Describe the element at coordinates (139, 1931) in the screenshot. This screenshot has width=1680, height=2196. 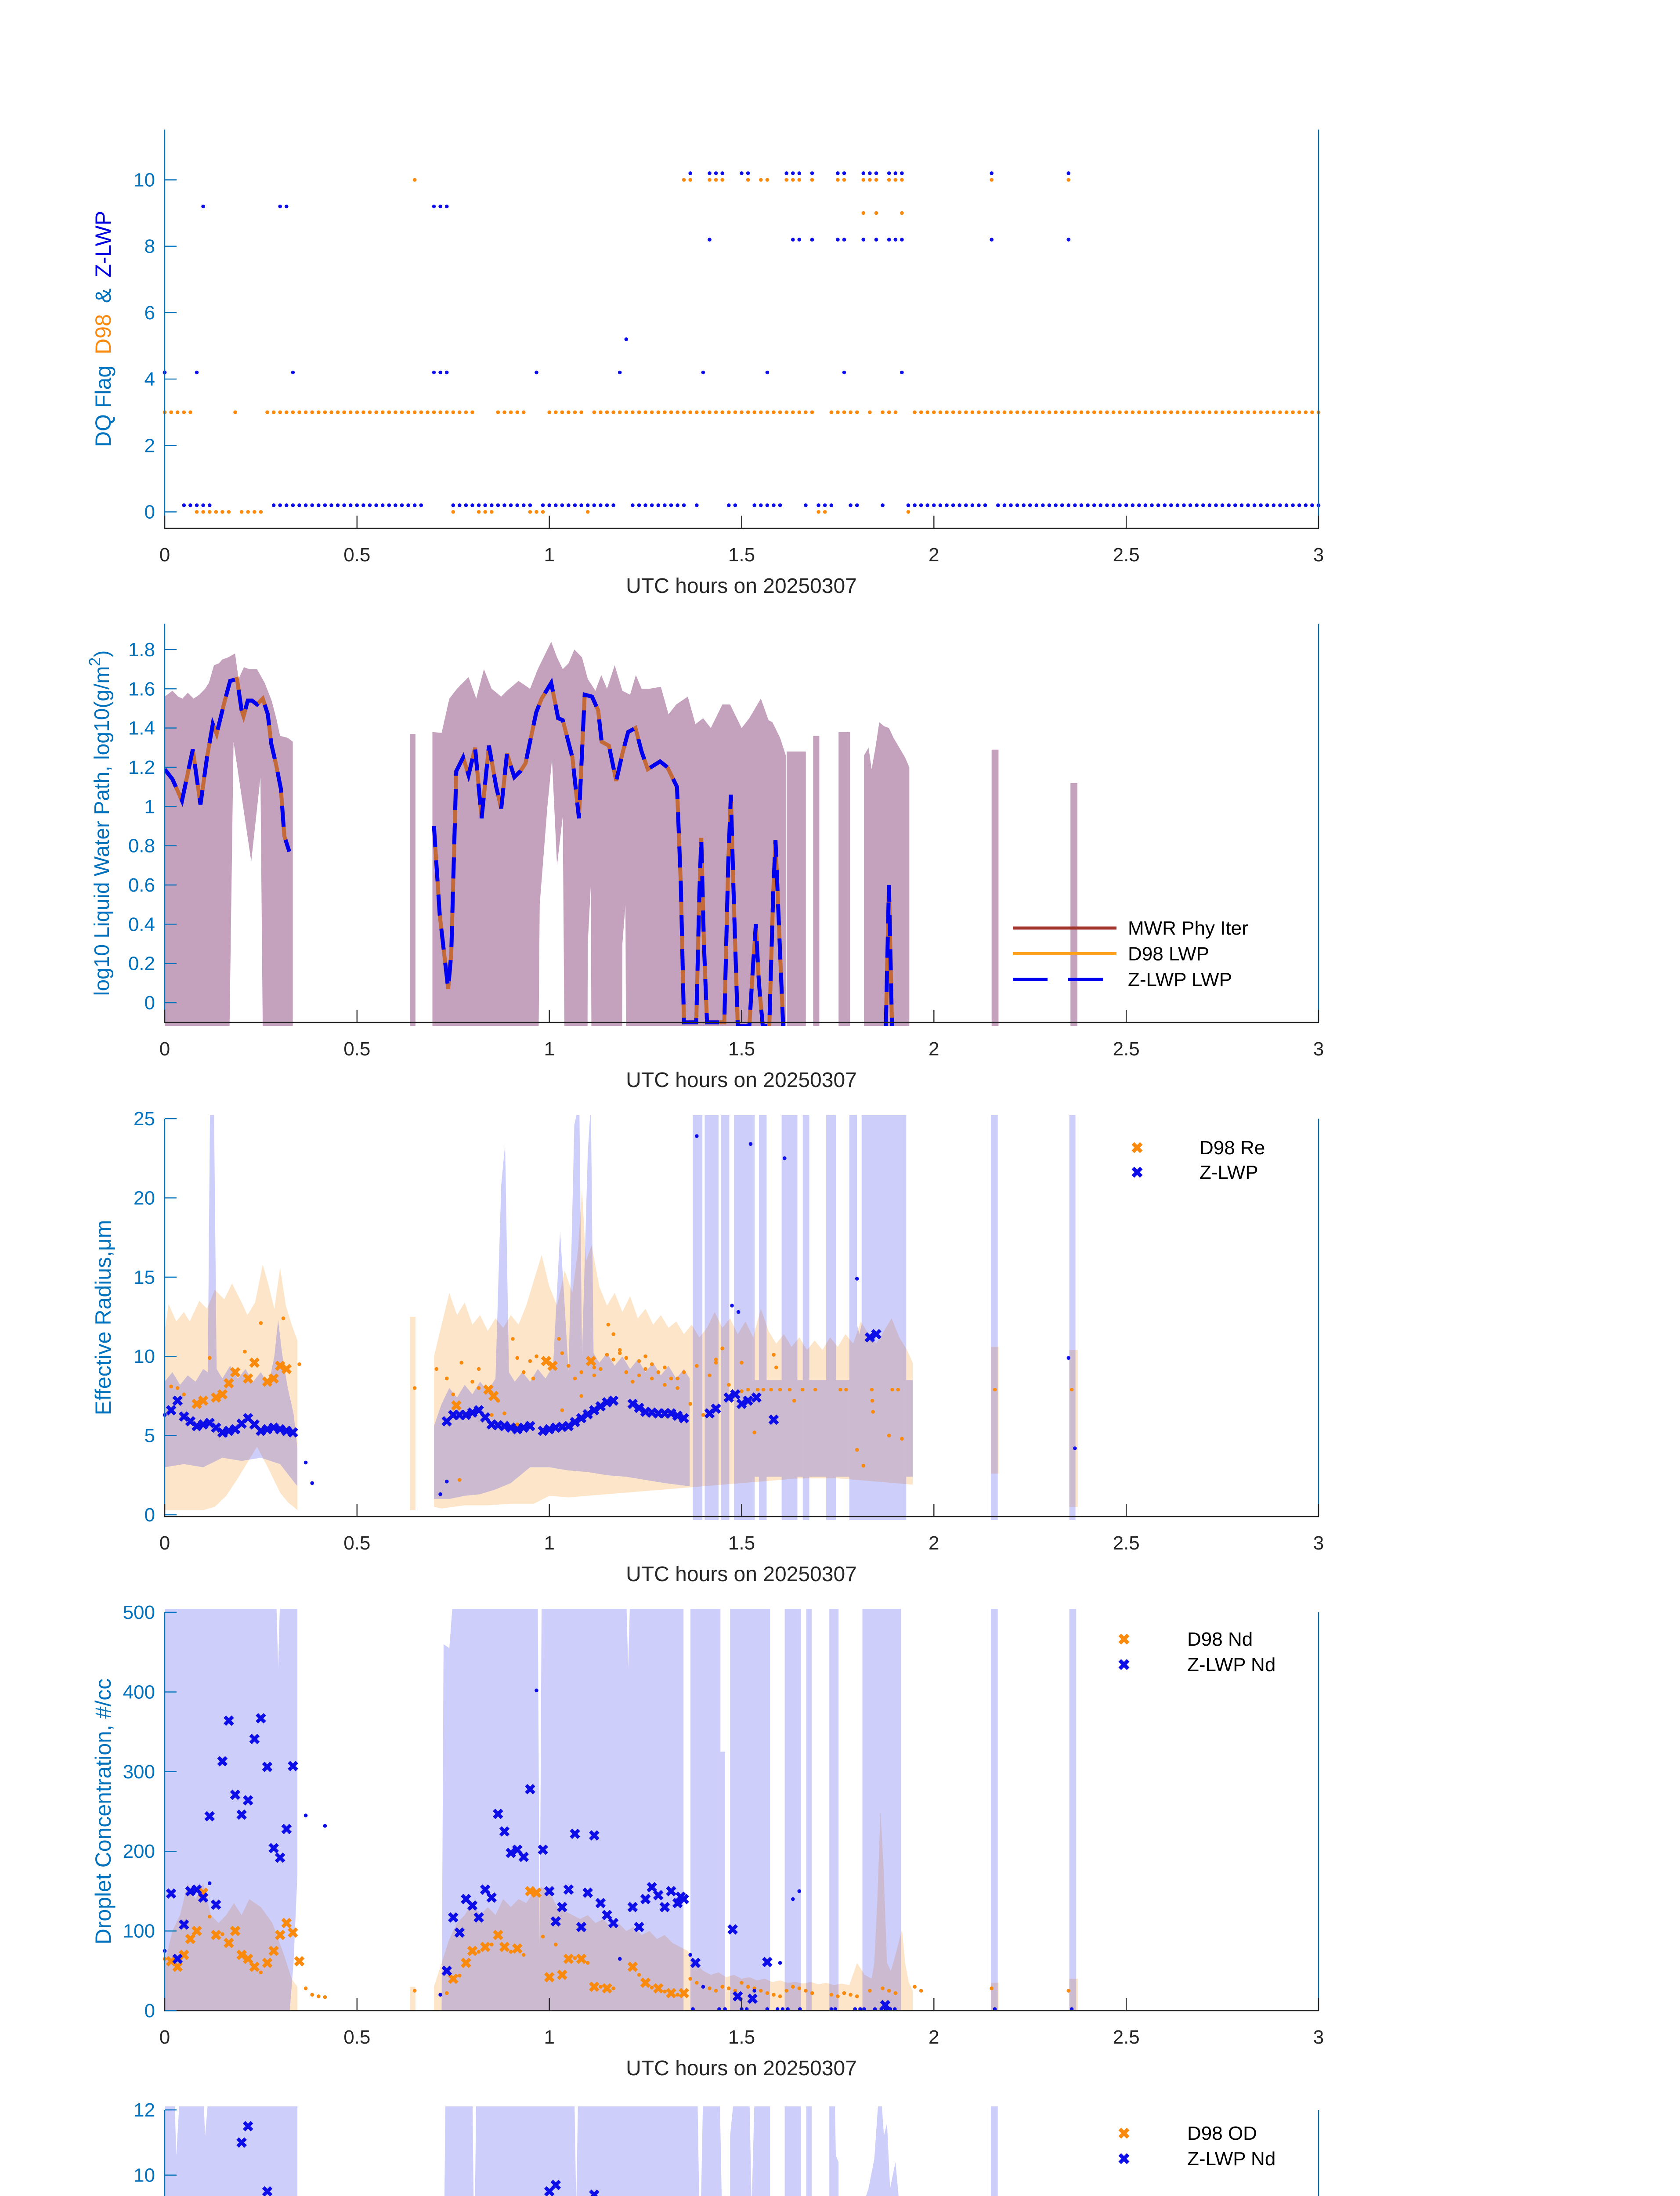
I see `svg-text: 100` at that location.